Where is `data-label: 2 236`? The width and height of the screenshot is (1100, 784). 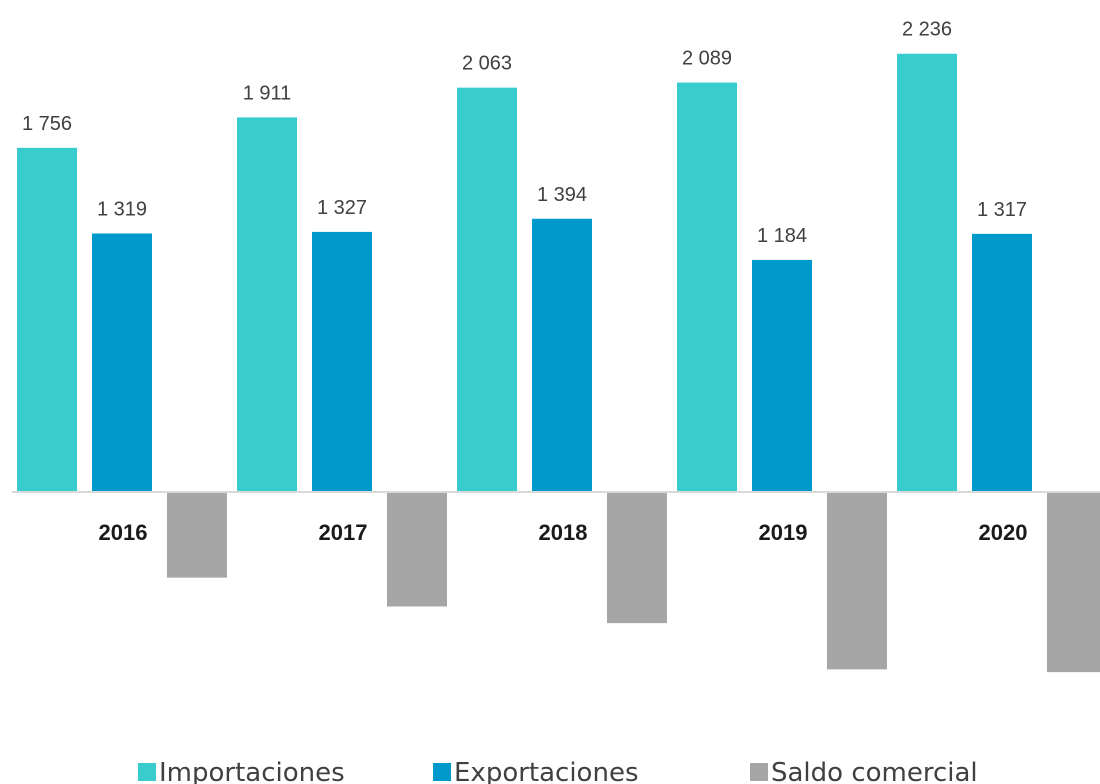 data-label: 2 236 is located at coordinates (927, 30).